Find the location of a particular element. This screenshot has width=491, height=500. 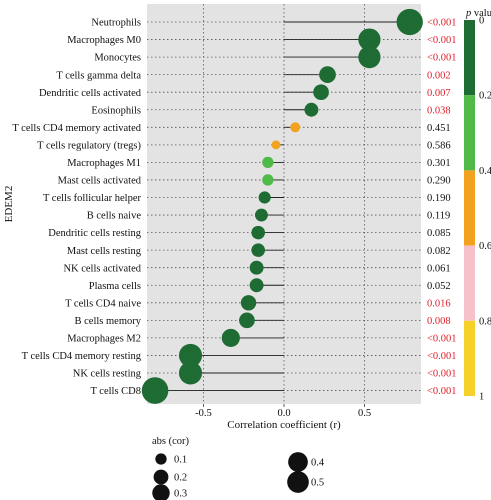

p-value-3: 0.002 is located at coordinates (439, 75).